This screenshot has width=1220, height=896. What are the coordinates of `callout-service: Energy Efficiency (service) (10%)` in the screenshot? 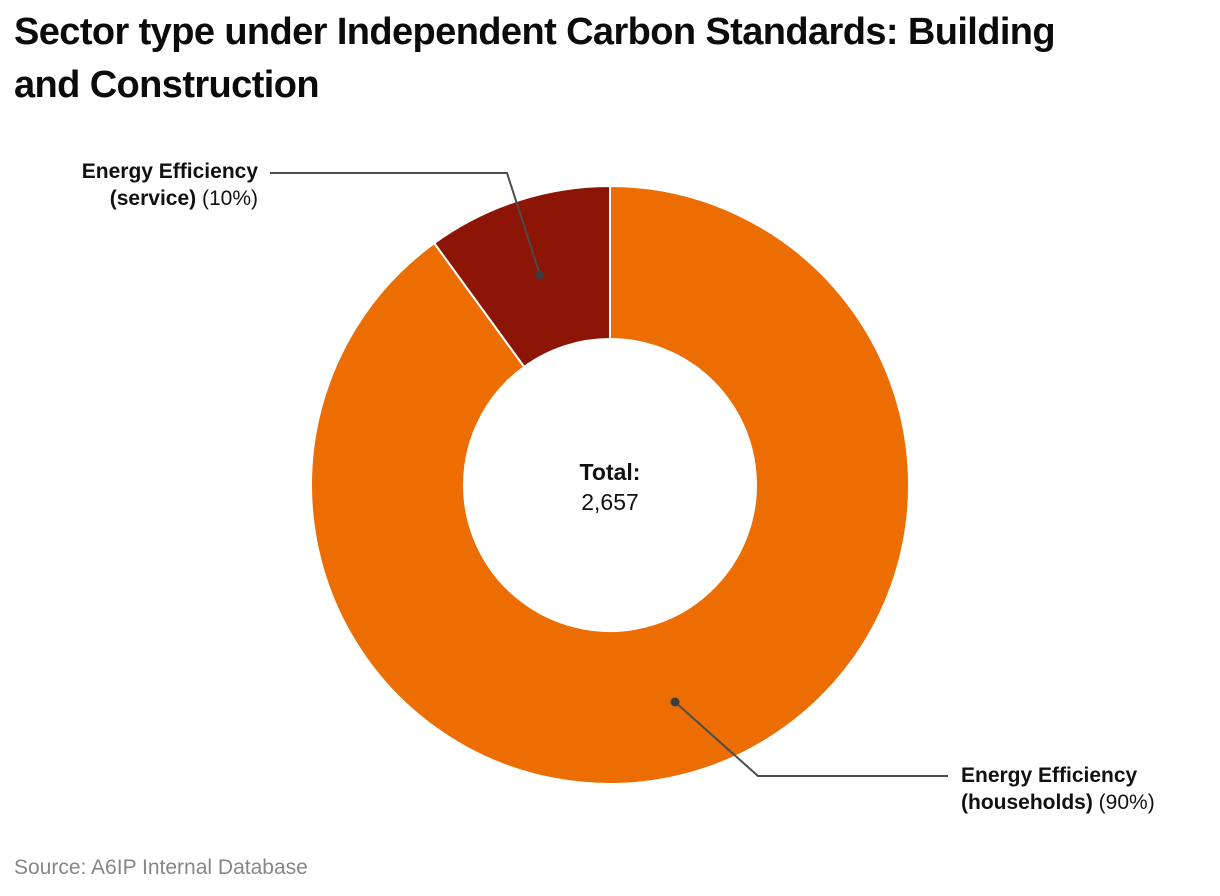 It's located at (170, 185).